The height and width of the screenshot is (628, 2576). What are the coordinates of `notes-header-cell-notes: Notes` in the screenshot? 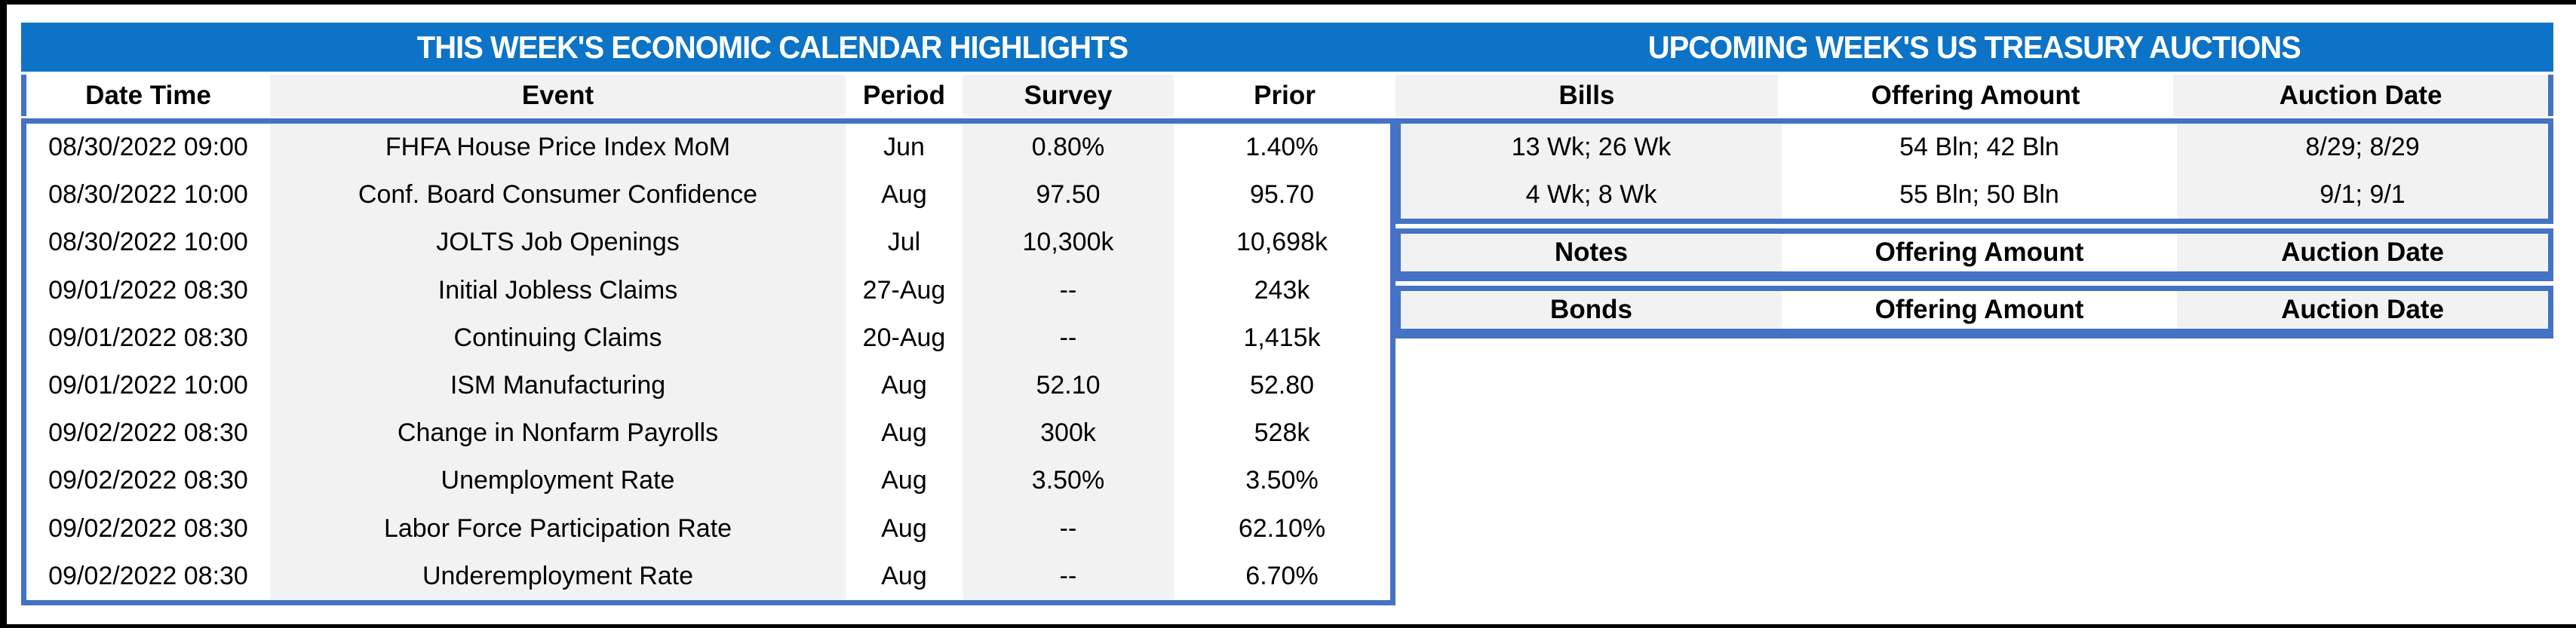 It's located at (1592, 253).